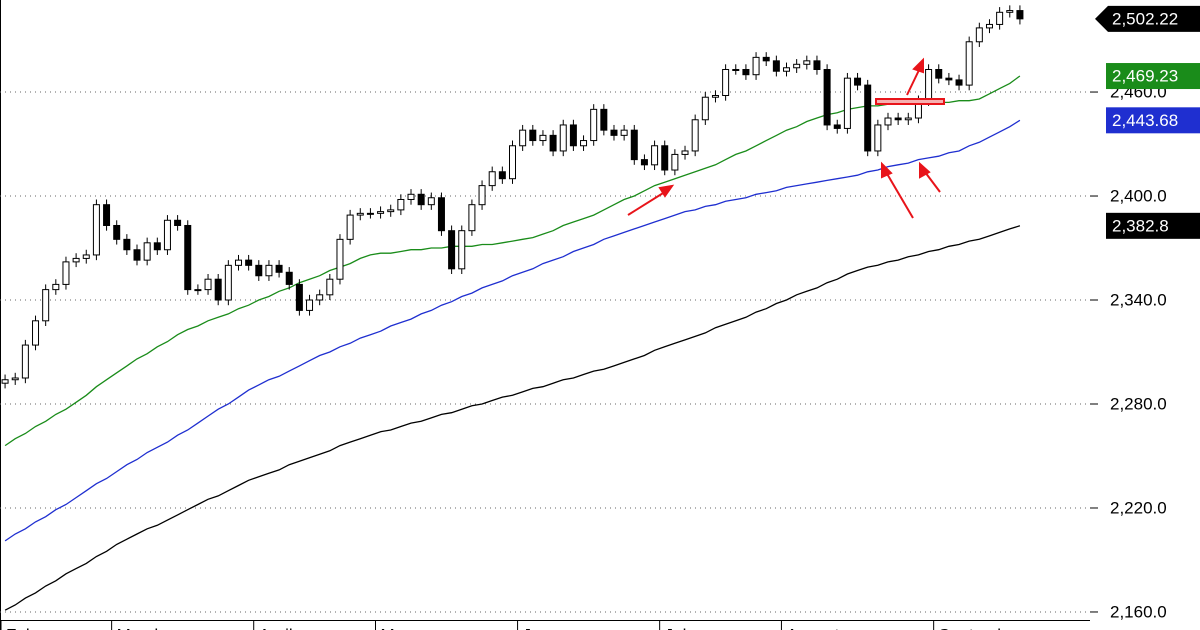  Describe the element at coordinates (1138, 196) in the screenshot. I see `y-tick-label: 2,400.0` at that location.